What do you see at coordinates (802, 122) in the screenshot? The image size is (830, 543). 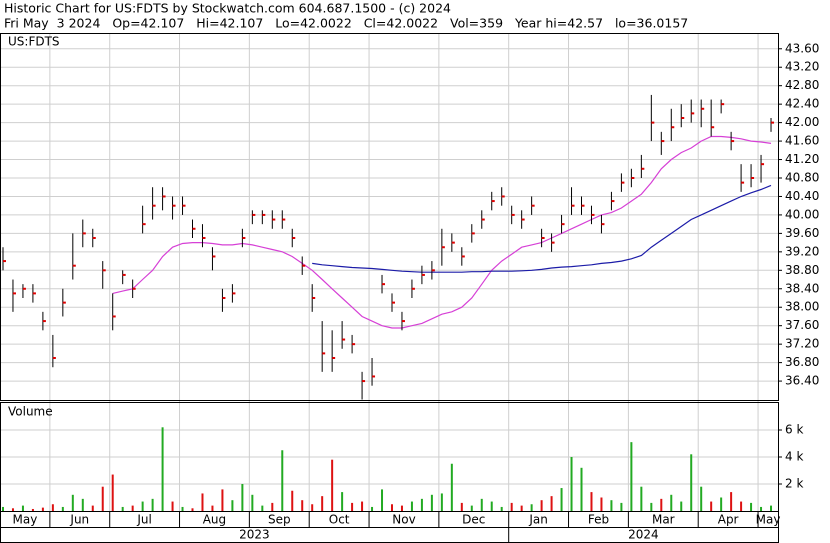 I see `y-tick-label: 42.00` at bounding box center [802, 122].